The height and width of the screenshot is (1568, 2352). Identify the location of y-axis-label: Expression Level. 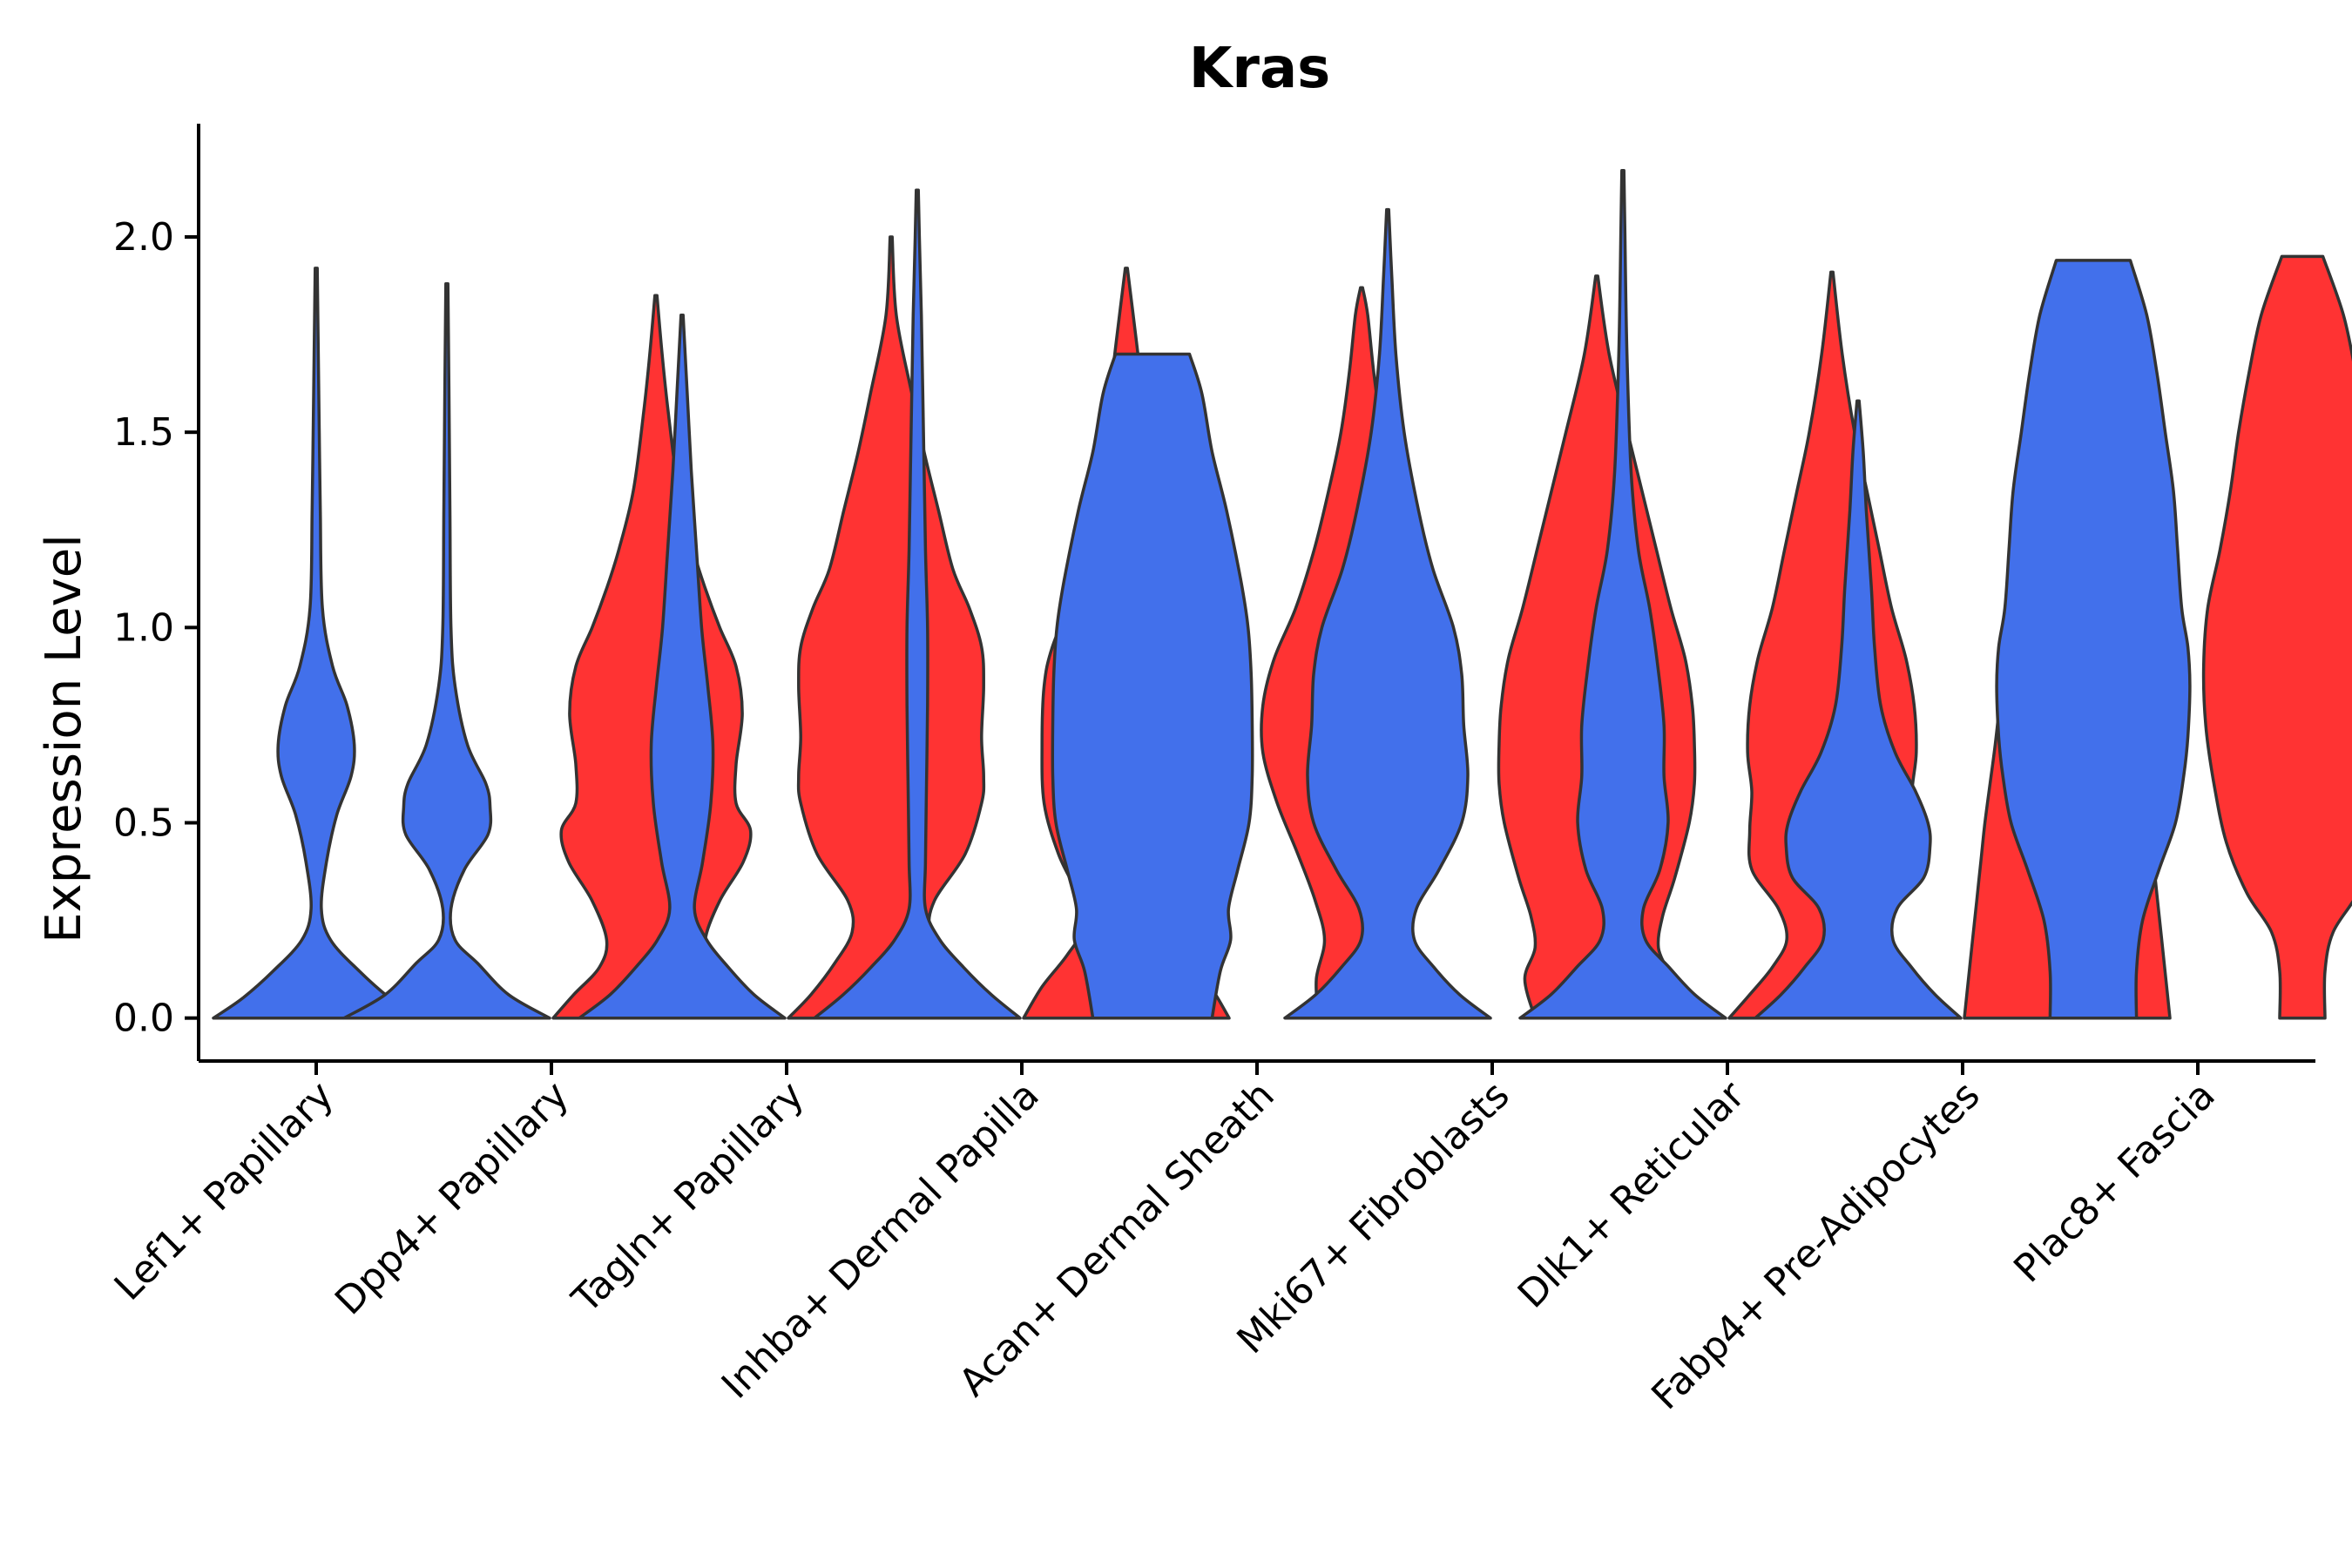
(64, 738).